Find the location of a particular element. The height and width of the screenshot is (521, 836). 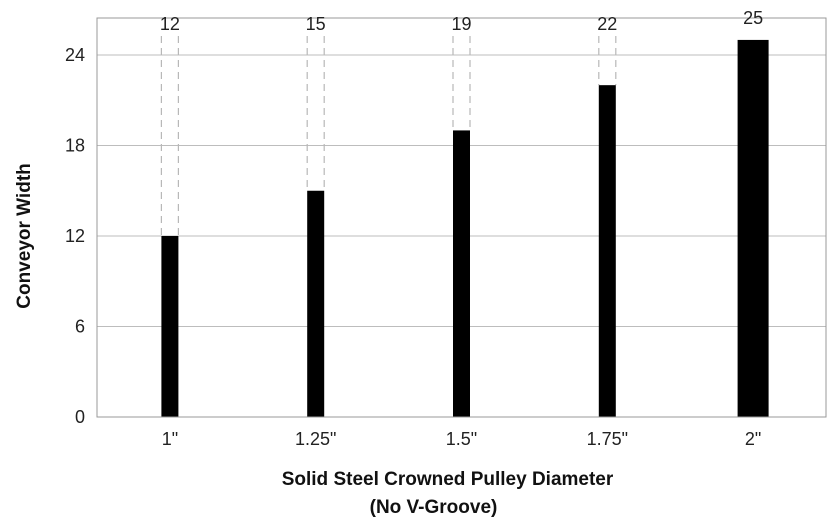

x-axis-ticks: 1" 1.25" 1.5" 1.75" 2" is located at coordinates (462, 439).